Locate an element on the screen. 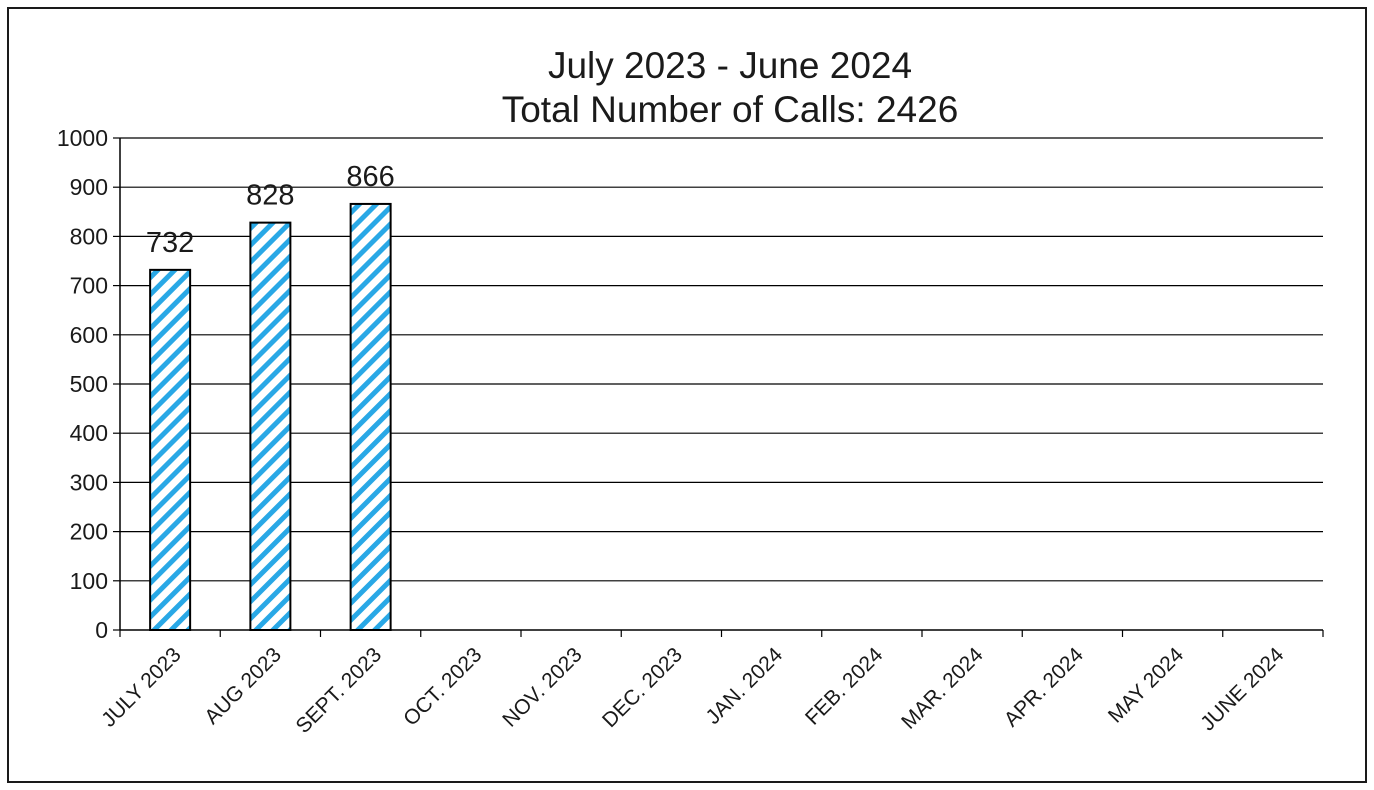  y-tick-label: 300 is located at coordinates (89, 482).